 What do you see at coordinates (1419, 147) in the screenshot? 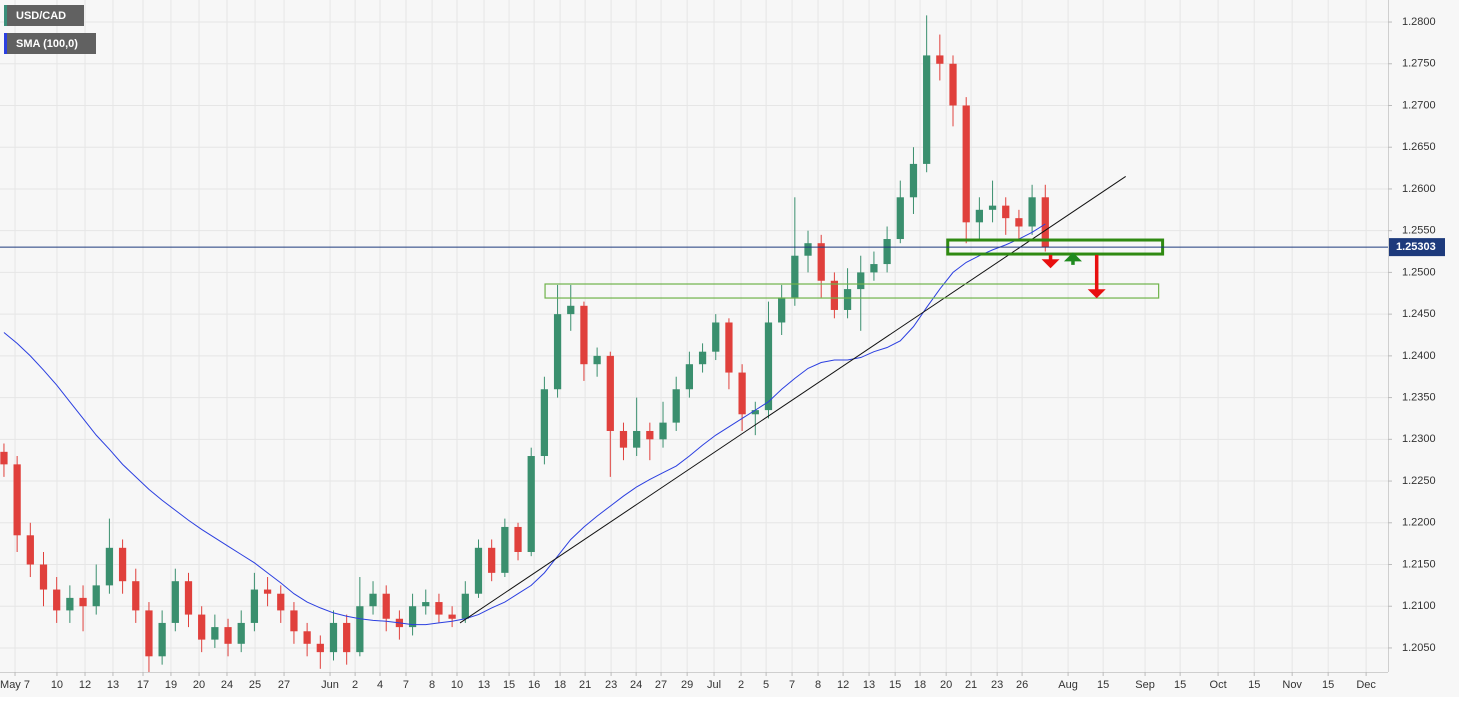
I see `y-tick-label: 1.2650` at bounding box center [1419, 147].